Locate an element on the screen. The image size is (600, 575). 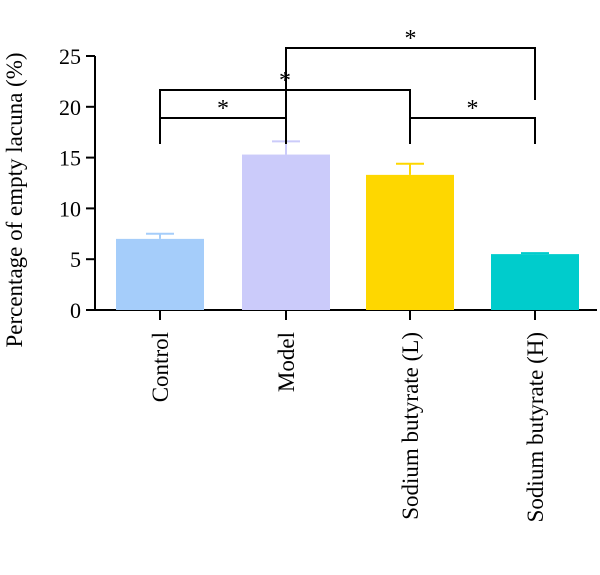
category-label: Sodium butyrate (H) is located at coordinates (535, 427).